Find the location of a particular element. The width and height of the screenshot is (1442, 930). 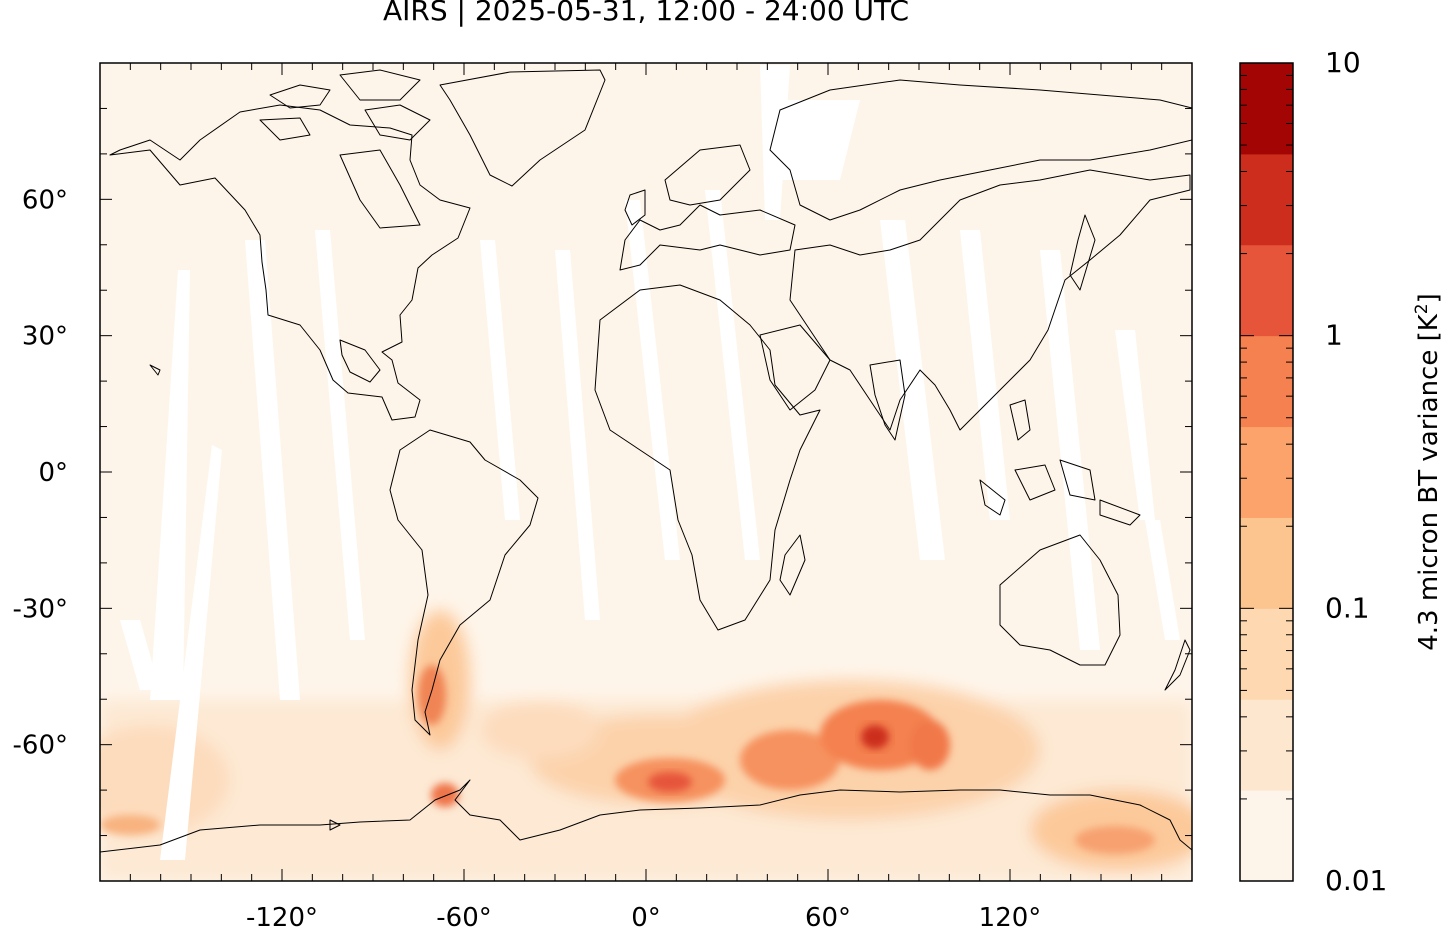

colorbar-frame is located at coordinates (1266, 472).